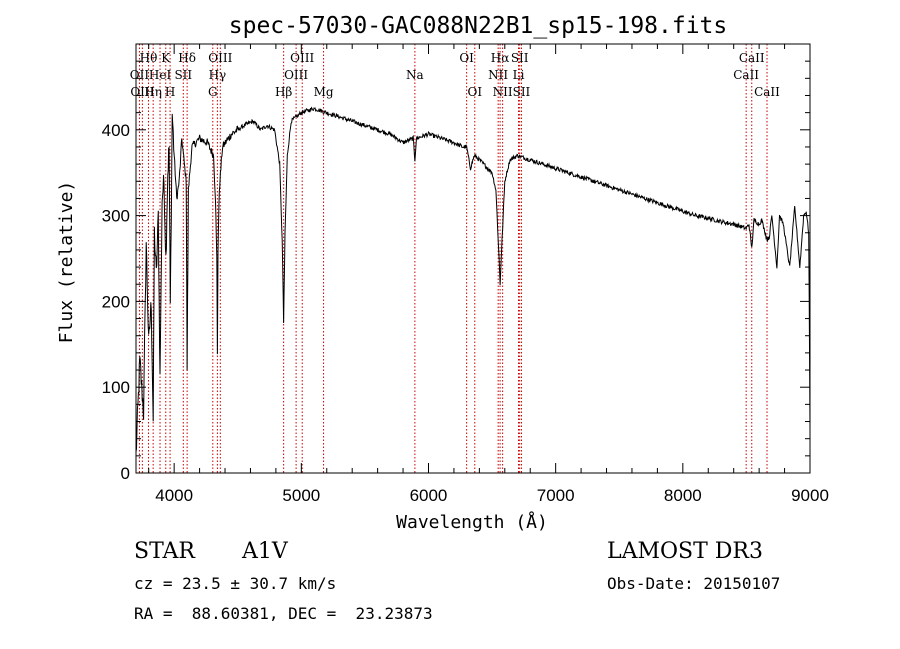 This screenshot has height=649, width=900. I want to click on line-marker-label: Mg, so click(324, 92).